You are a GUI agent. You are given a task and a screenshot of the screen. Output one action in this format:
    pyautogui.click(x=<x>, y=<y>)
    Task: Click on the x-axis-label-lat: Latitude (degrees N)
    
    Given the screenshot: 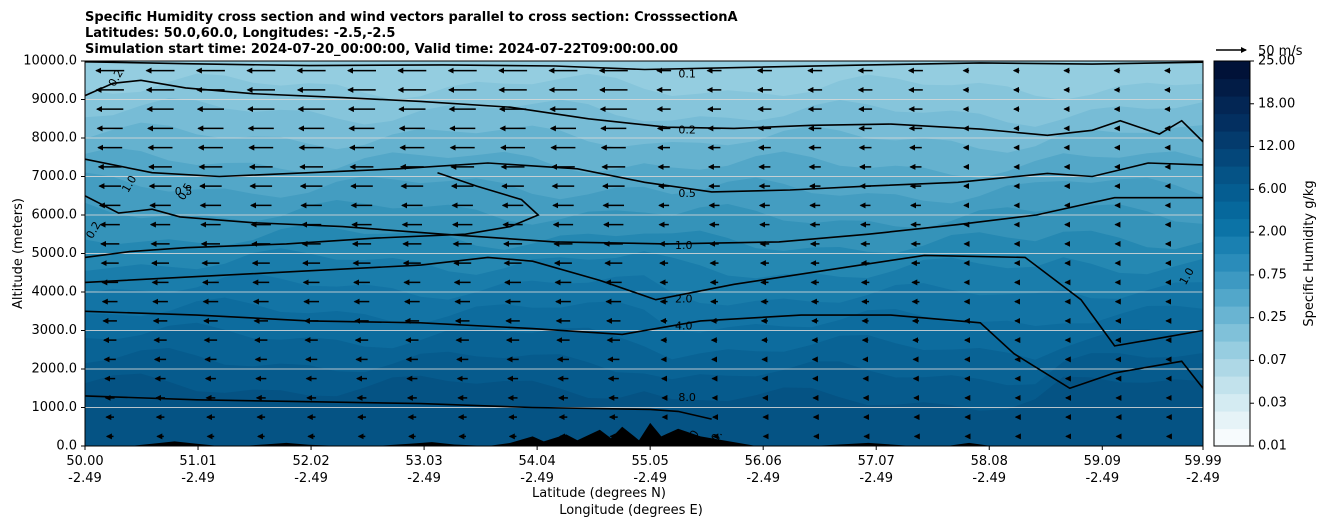 What is the action you would take?
    pyautogui.click(x=599, y=493)
    